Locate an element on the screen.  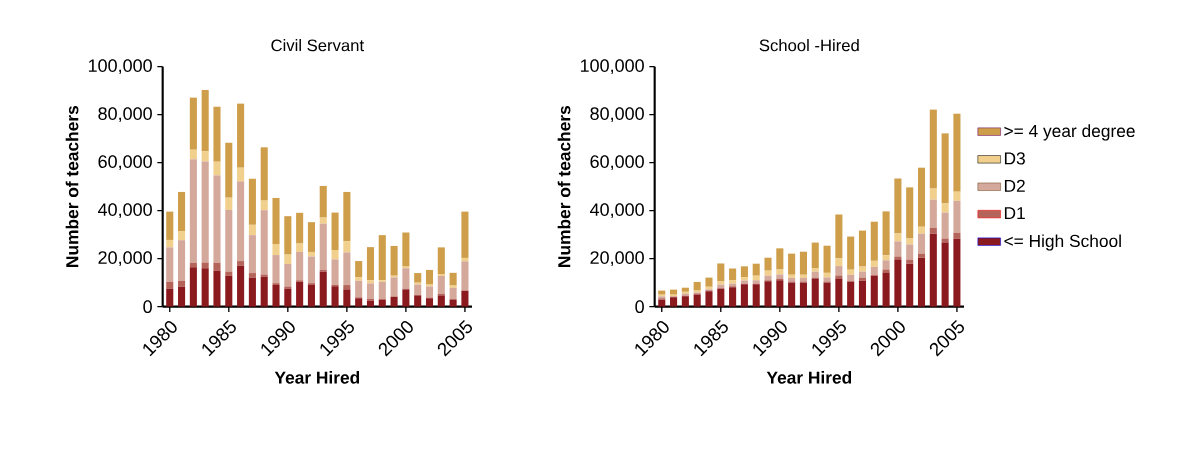
x-axis-title: Year Hired is located at coordinates (317, 377).